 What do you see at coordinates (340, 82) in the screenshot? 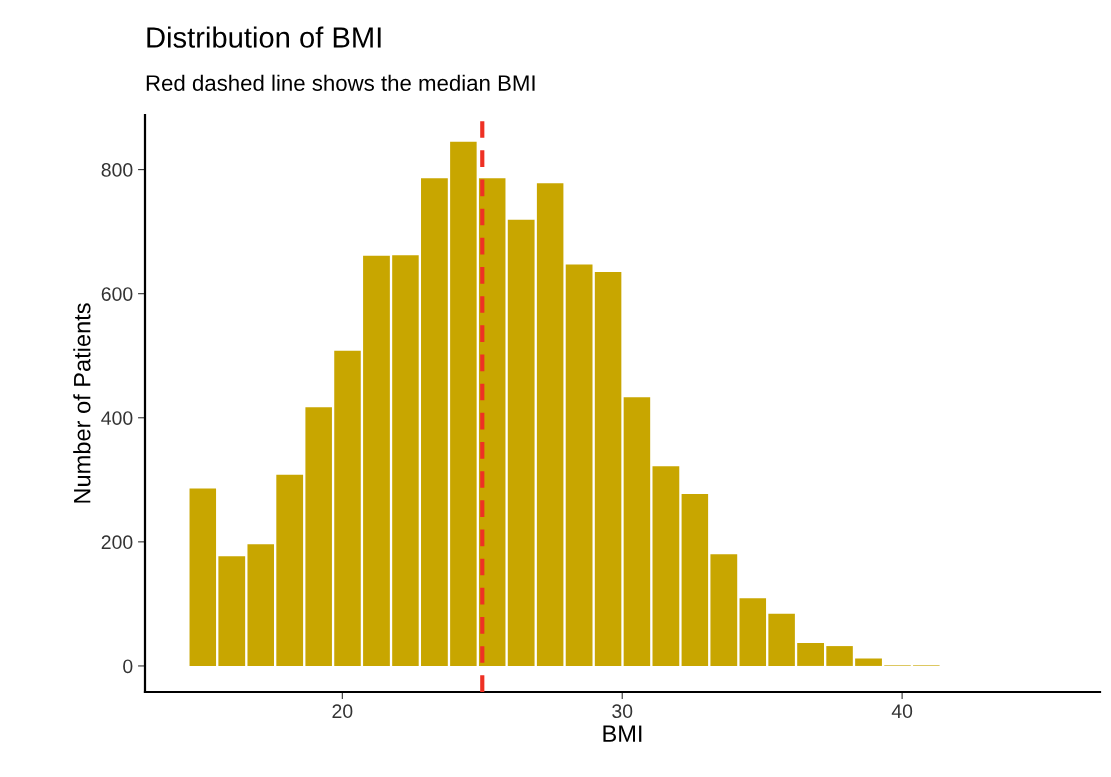
I see `chart-subtitle: Red dashed line shows the median BMI` at bounding box center [340, 82].